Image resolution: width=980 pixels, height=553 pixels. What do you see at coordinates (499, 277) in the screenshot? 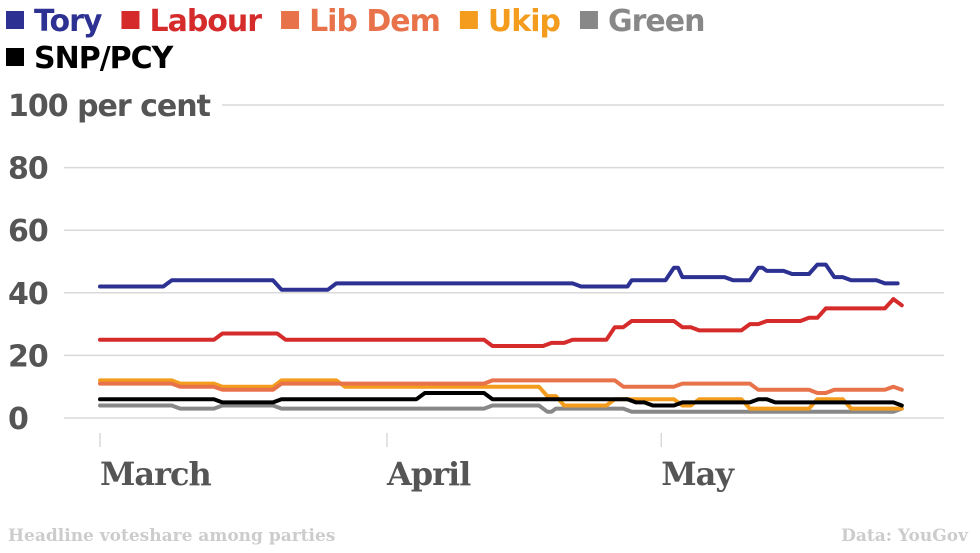
I see `series-line-tory` at bounding box center [499, 277].